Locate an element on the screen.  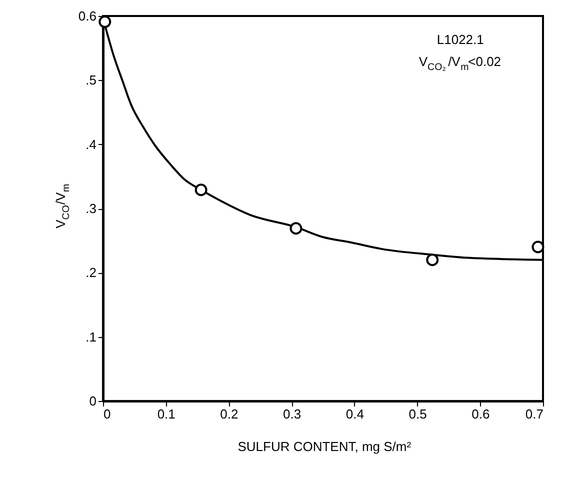
y-axis-title: VCO/Vm is located at coordinates (62, 206).